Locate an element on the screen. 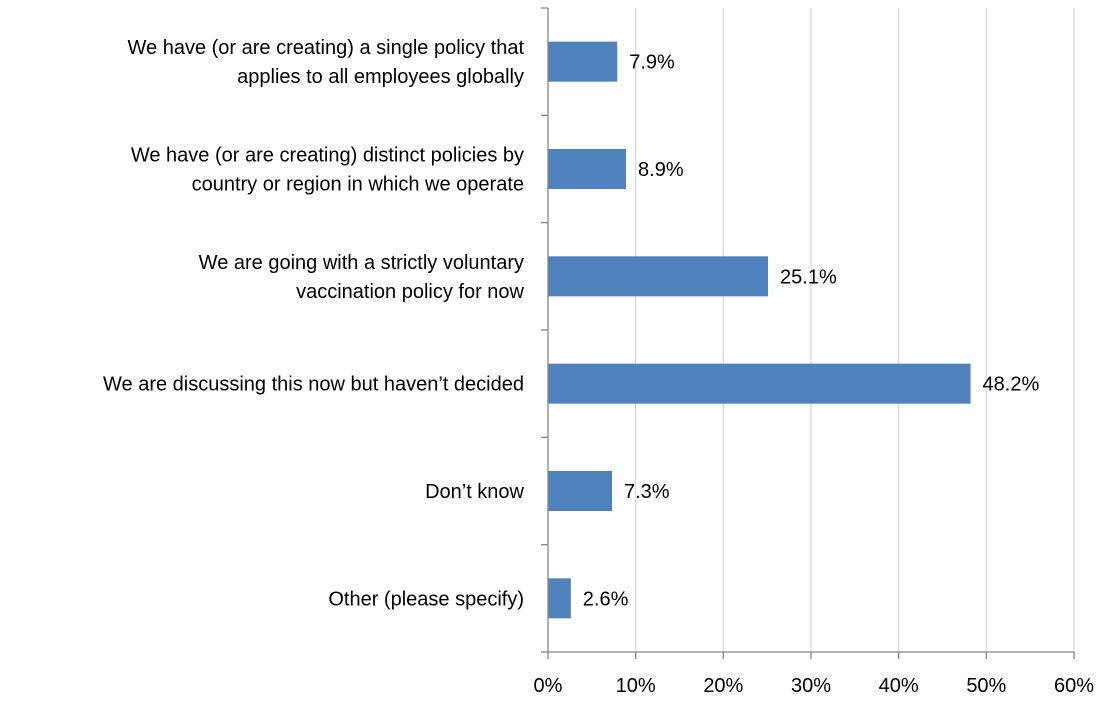  x-tick-label: 60% is located at coordinates (1074, 686).